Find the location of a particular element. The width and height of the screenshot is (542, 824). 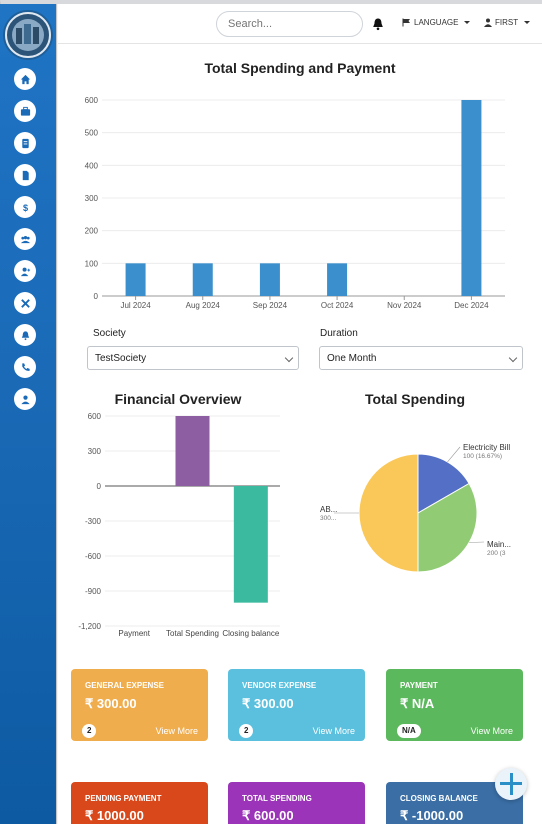

duration-select-value: One Month is located at coordinates (352, 358).